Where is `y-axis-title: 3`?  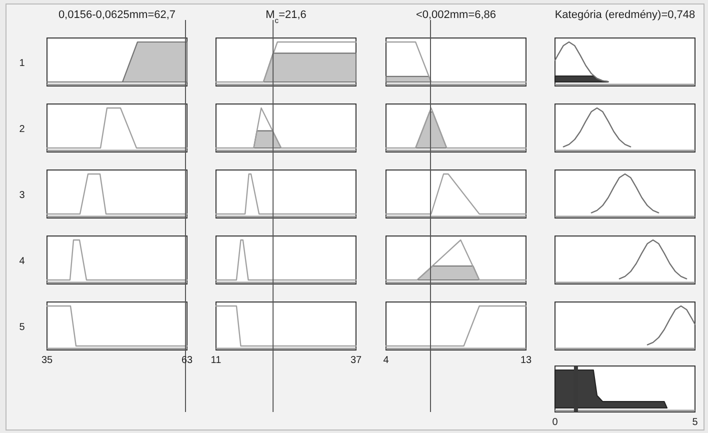
y-axis-title: 3 is located at coordinates (22, 195).